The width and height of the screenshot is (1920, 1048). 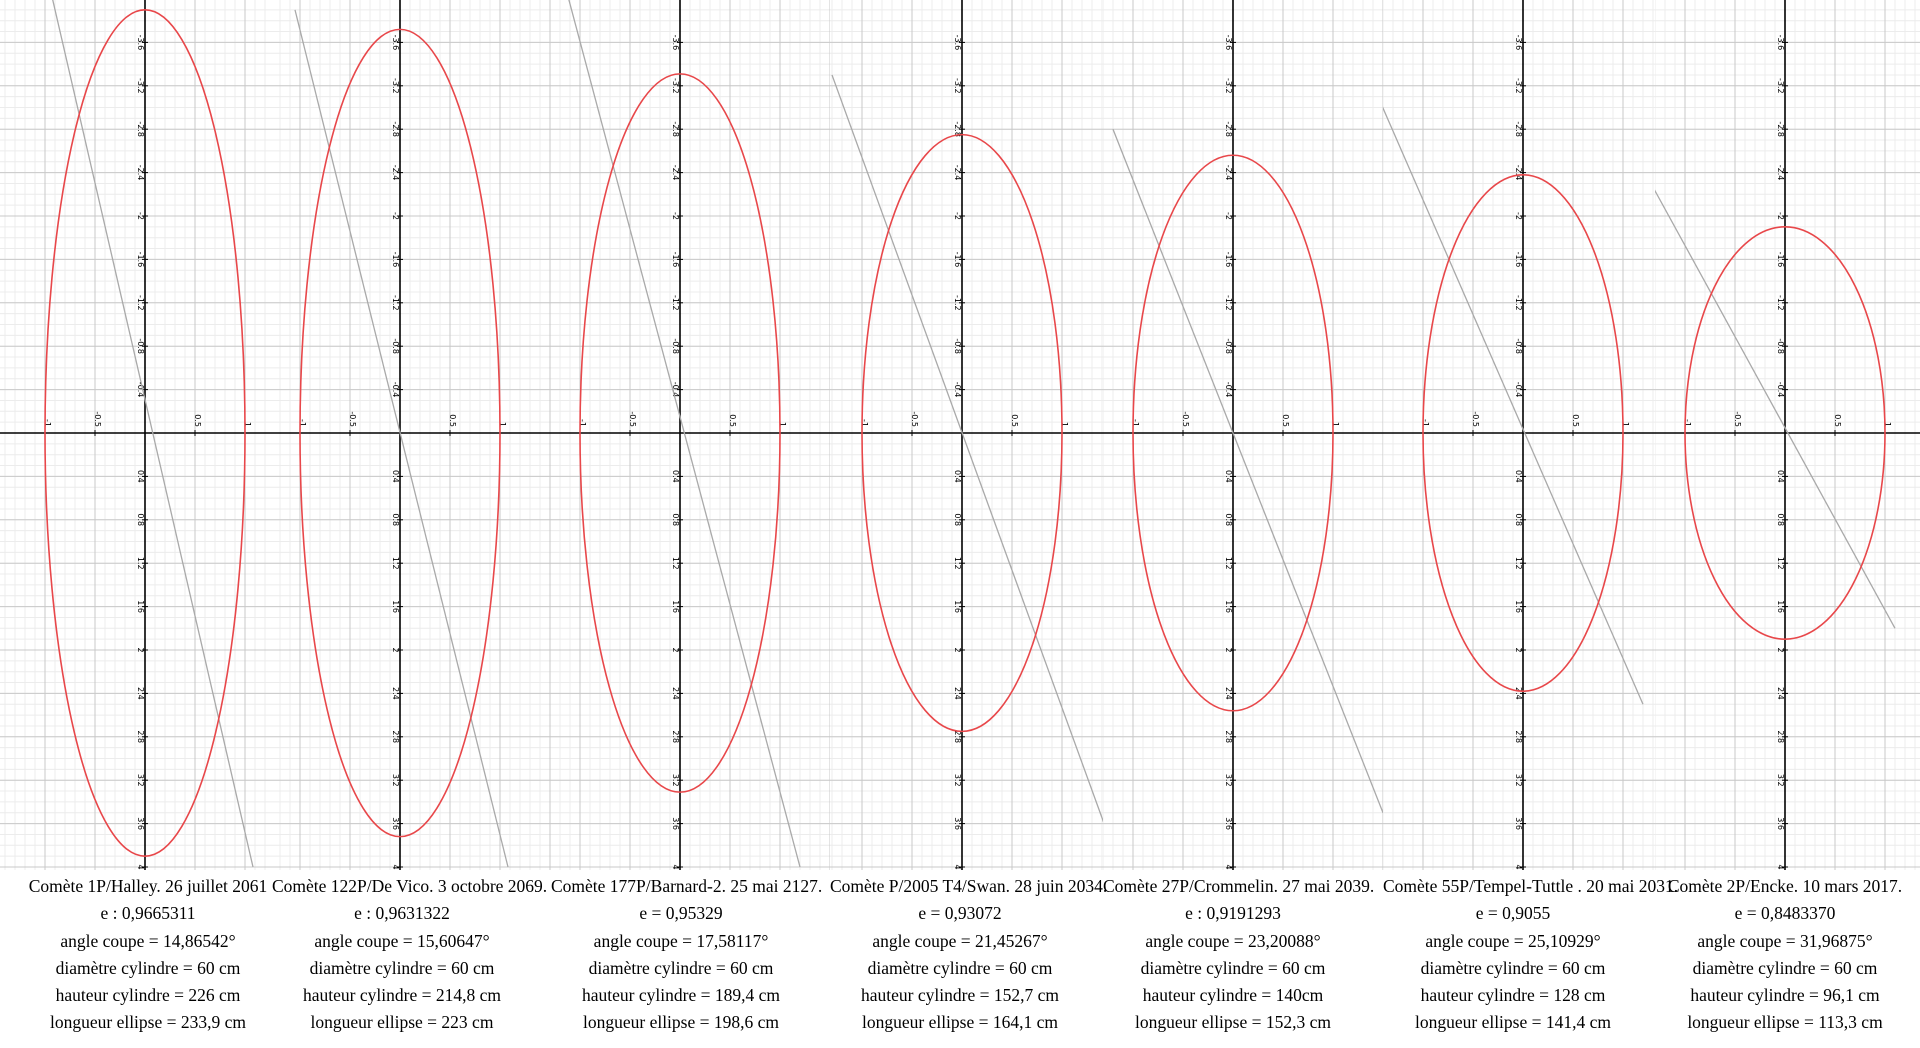 I want to click on y-tick-label: -2.8, so click(x=395, y=129).